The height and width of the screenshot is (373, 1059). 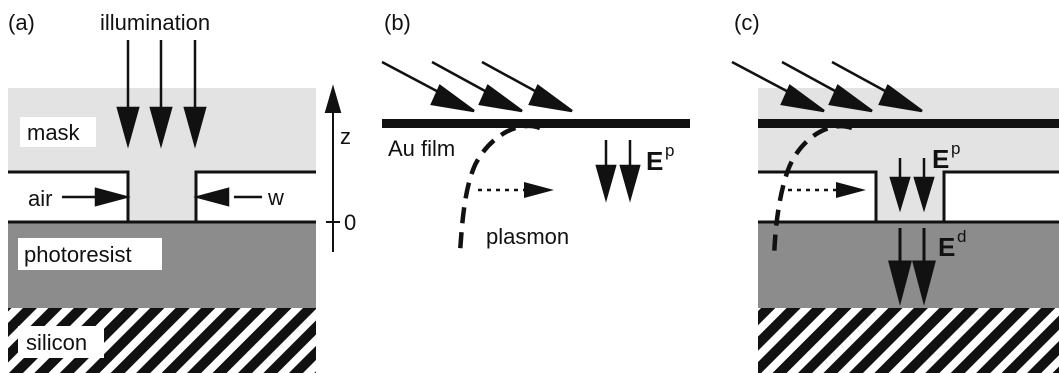 What do you see at coordinates (397, 22) in the screenshot?
I see `panel-b-tag: (b)` at bounding box center [397, 22].